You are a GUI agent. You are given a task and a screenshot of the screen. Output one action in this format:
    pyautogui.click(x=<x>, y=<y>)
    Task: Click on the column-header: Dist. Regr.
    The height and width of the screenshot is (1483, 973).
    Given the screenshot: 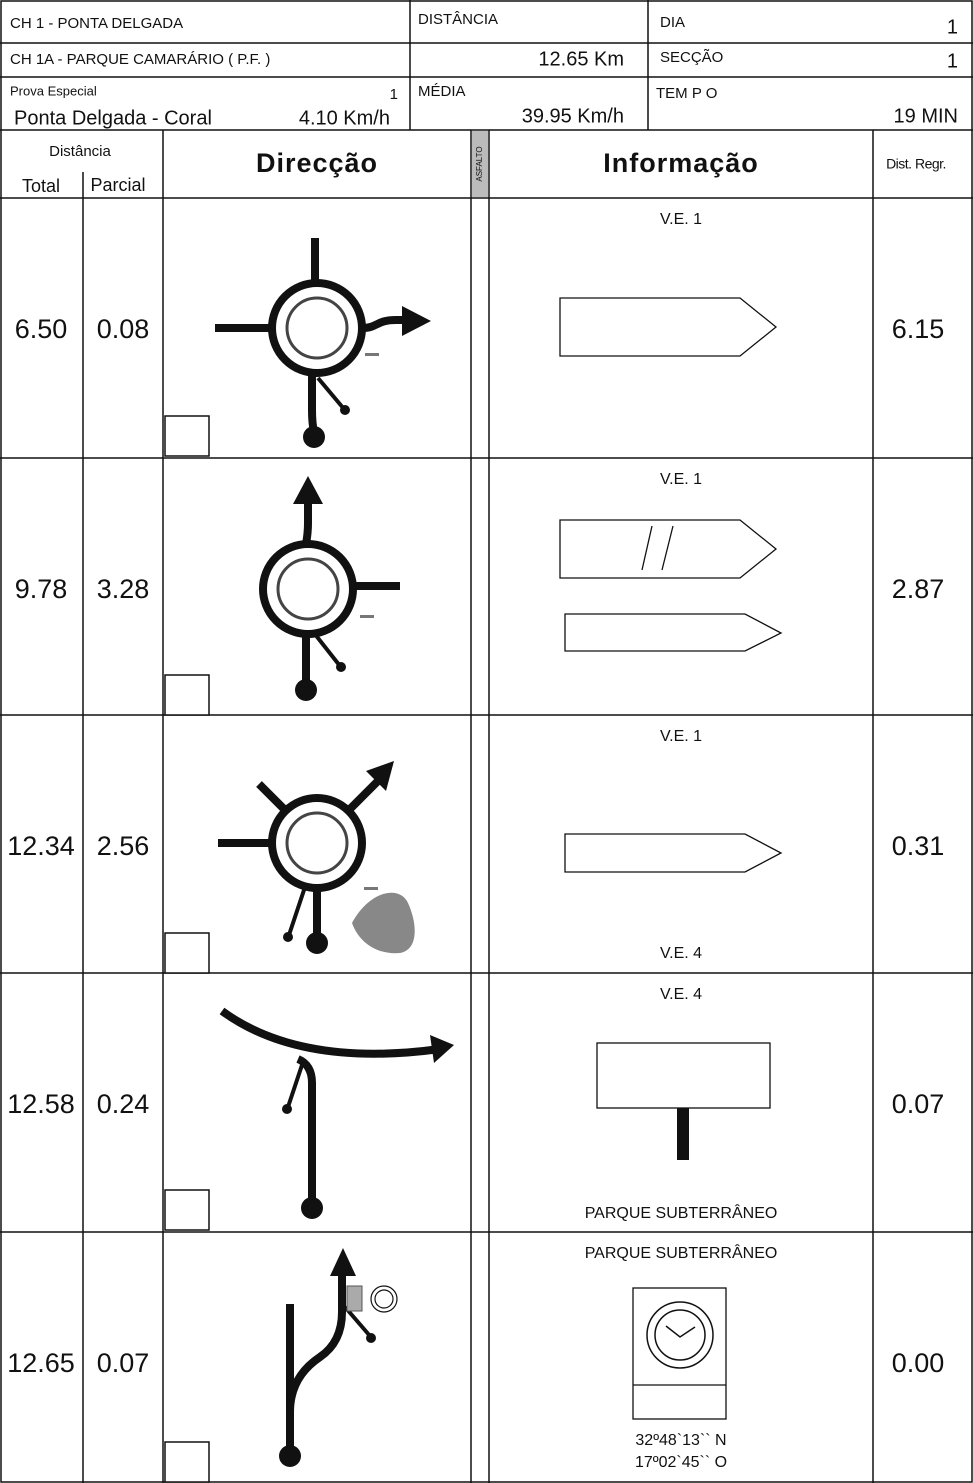 What is the action you would take?
    pyautogui.click(x=916, y=164)
    